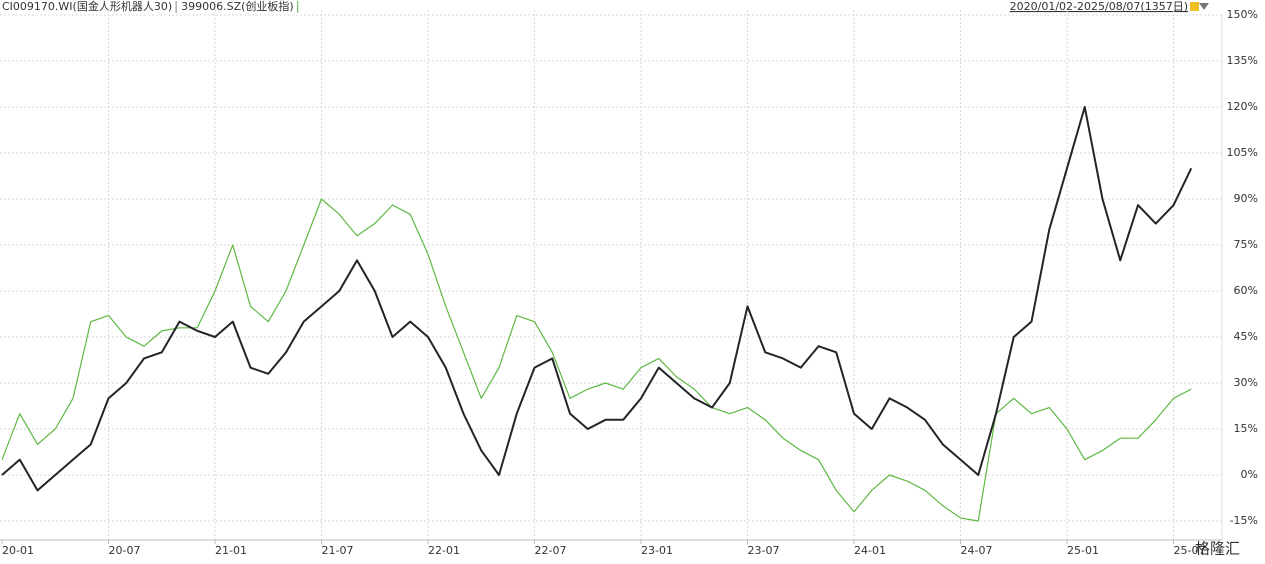  I want to click on legend-entry: CI009170.WI(国金人形机器人30), so click(87, 6).